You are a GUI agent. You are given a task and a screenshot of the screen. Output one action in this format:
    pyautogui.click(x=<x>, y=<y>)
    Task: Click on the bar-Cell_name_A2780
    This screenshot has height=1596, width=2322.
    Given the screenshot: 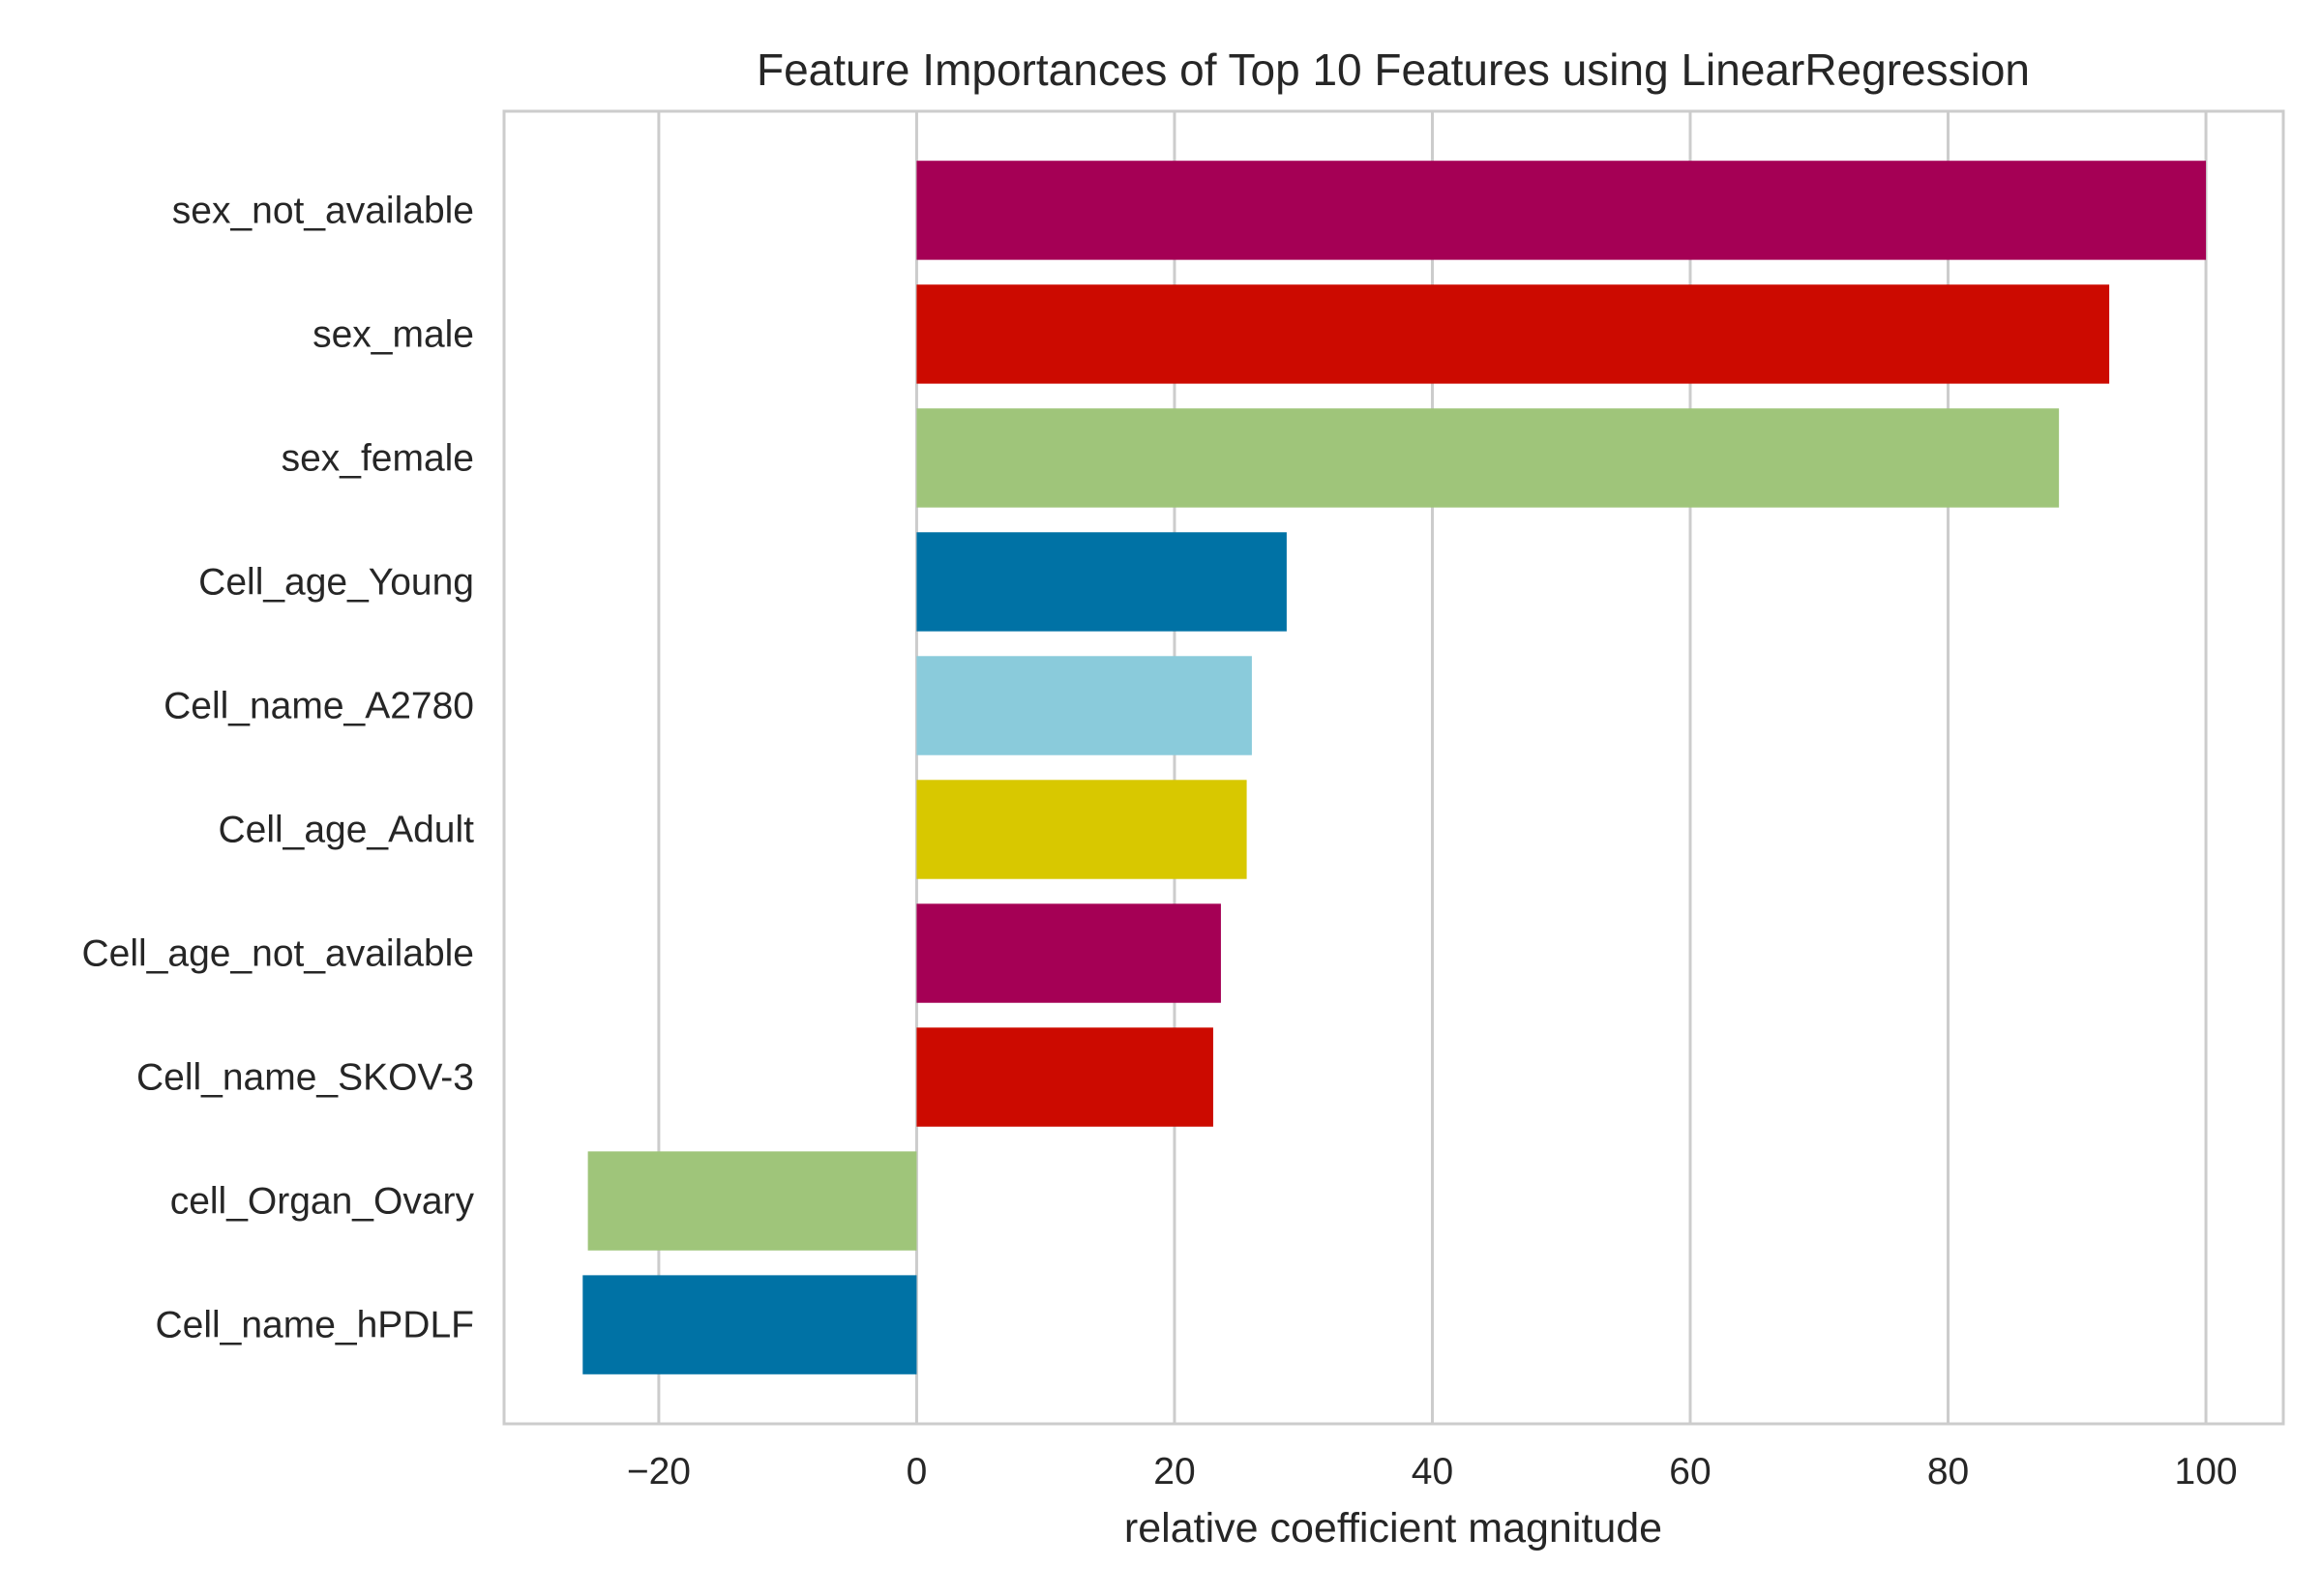 What is the action you would take?
    pyautogui.click(x=1084, y=705)
    